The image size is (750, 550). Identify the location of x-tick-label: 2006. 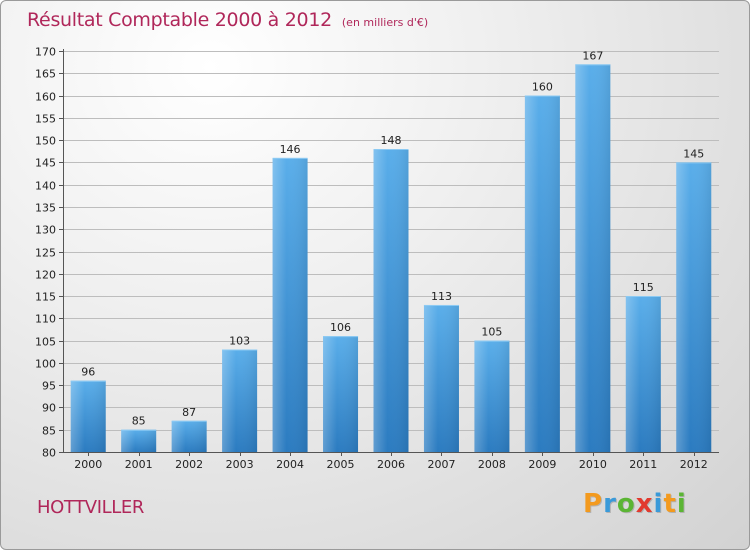
(391, 464).